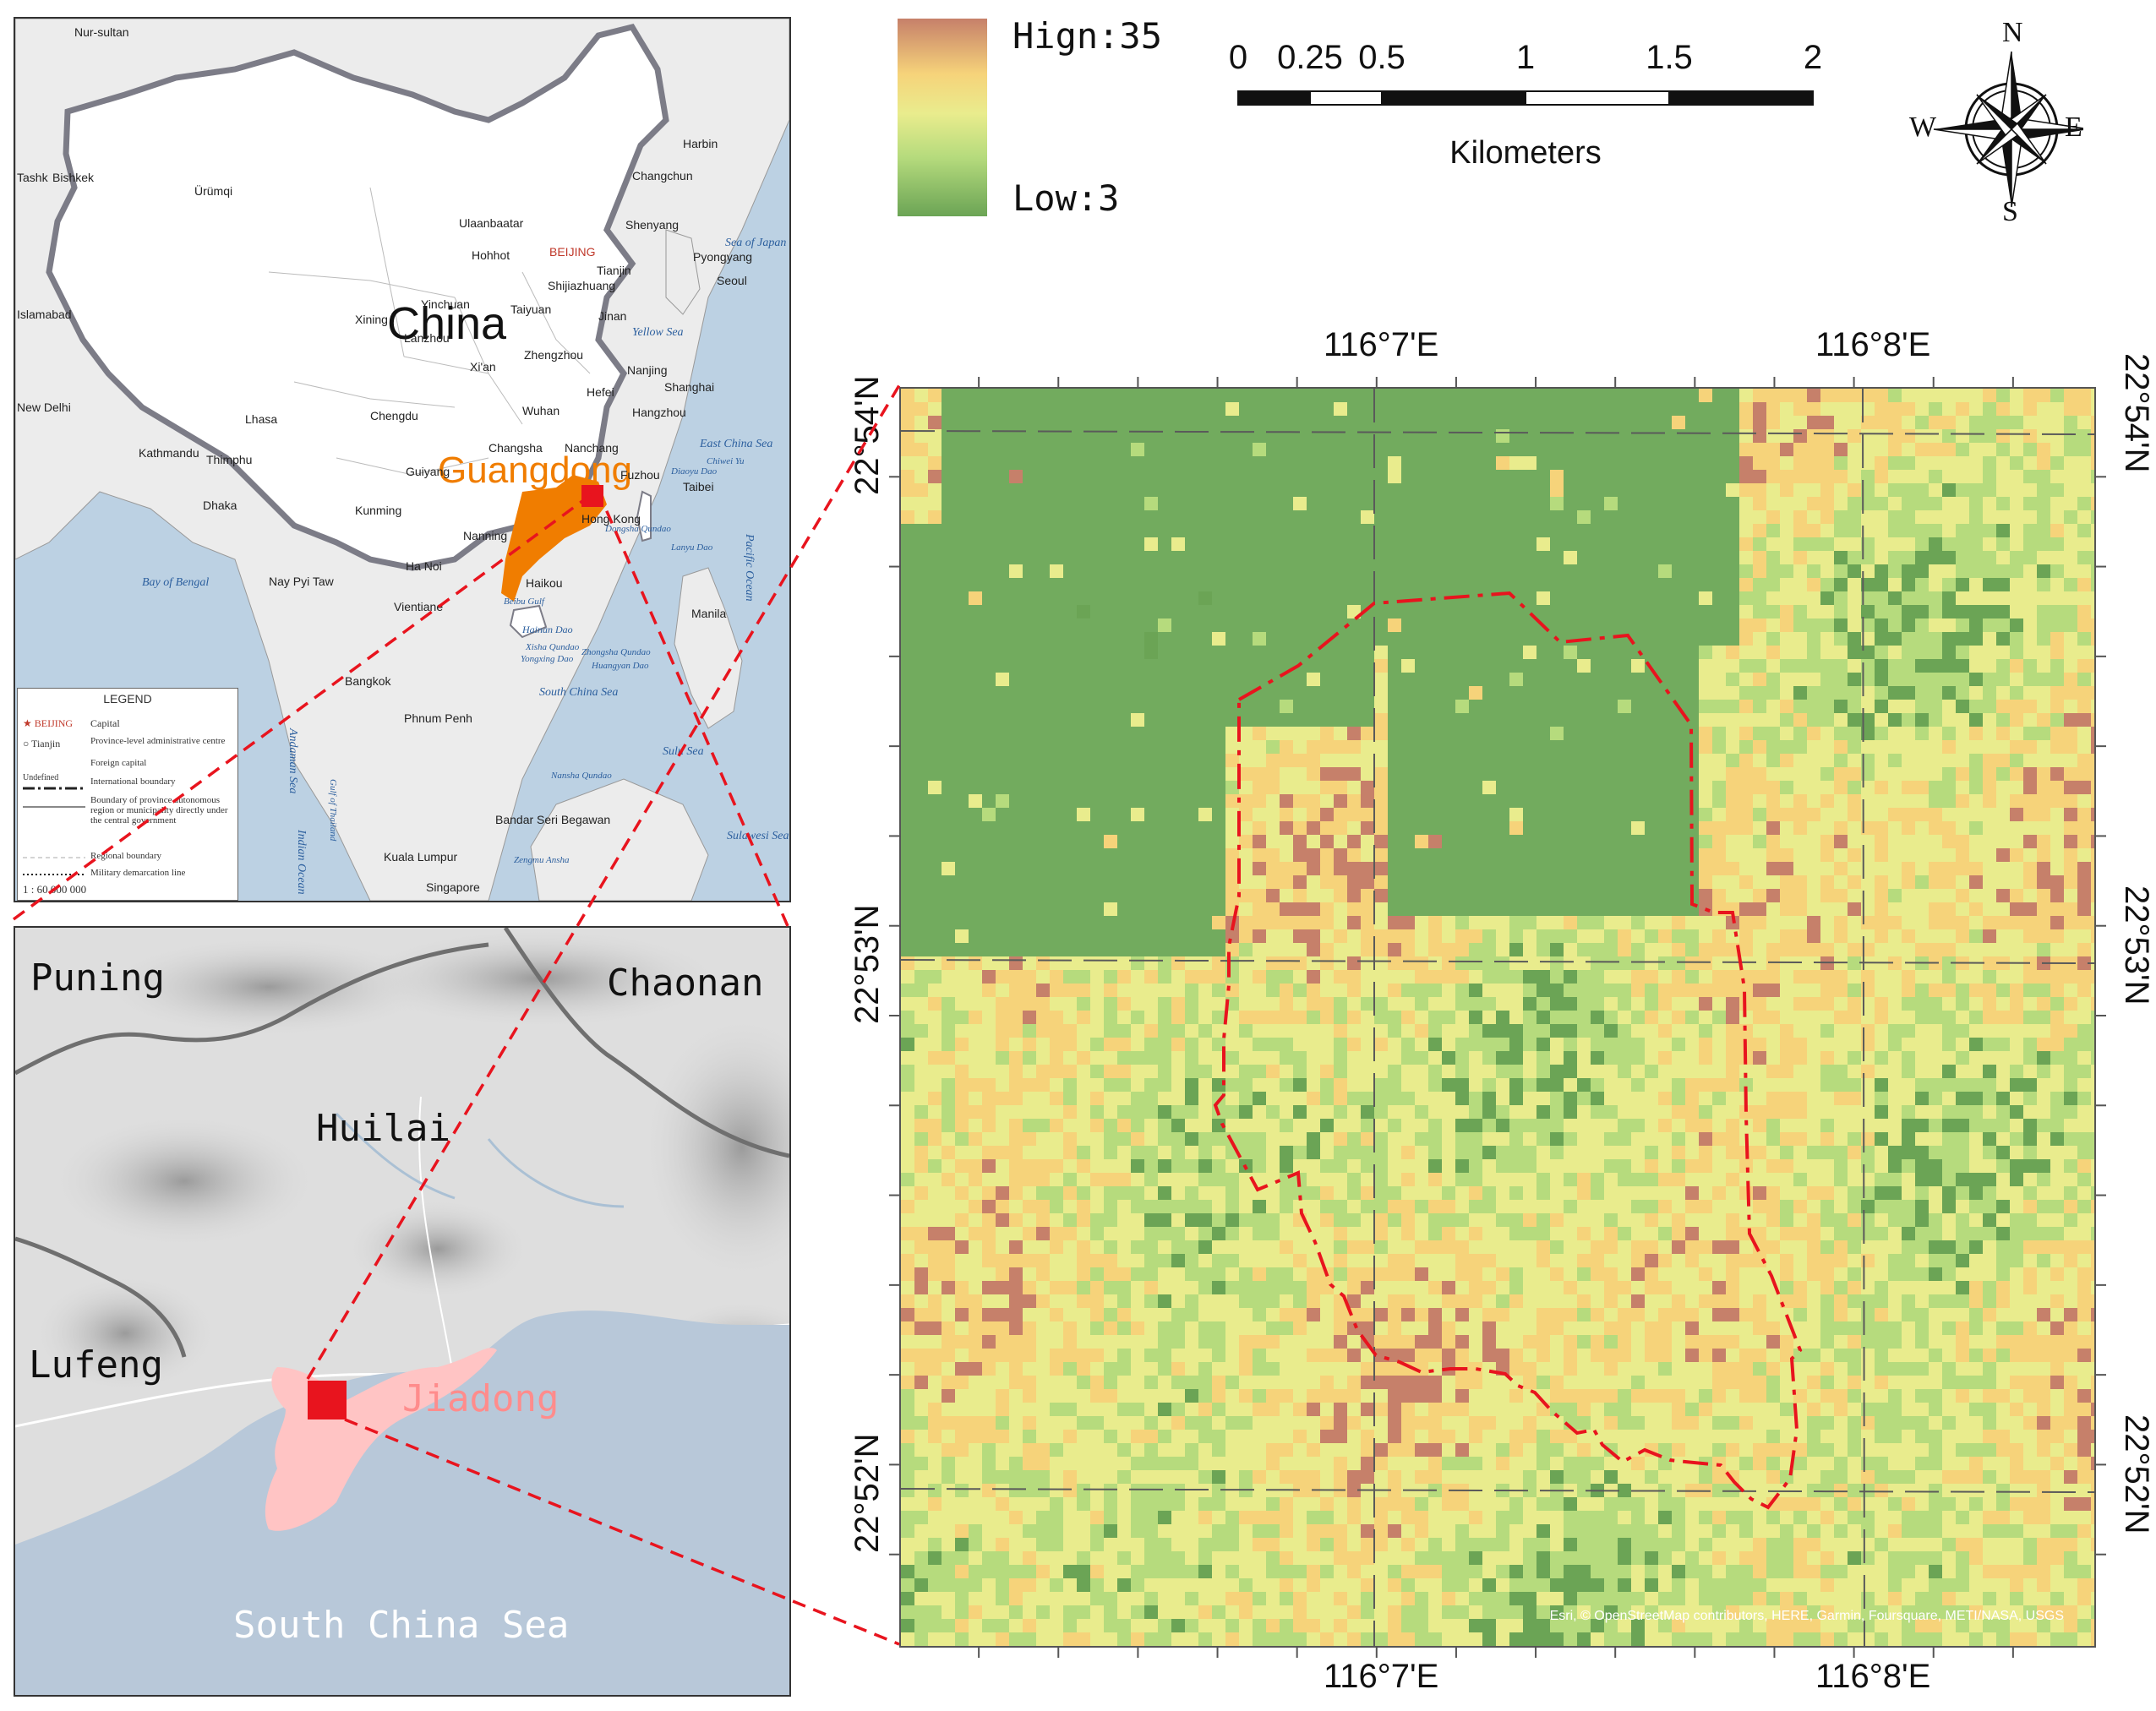  I want to click on city-label: Yinchuan, so click(445, 304).